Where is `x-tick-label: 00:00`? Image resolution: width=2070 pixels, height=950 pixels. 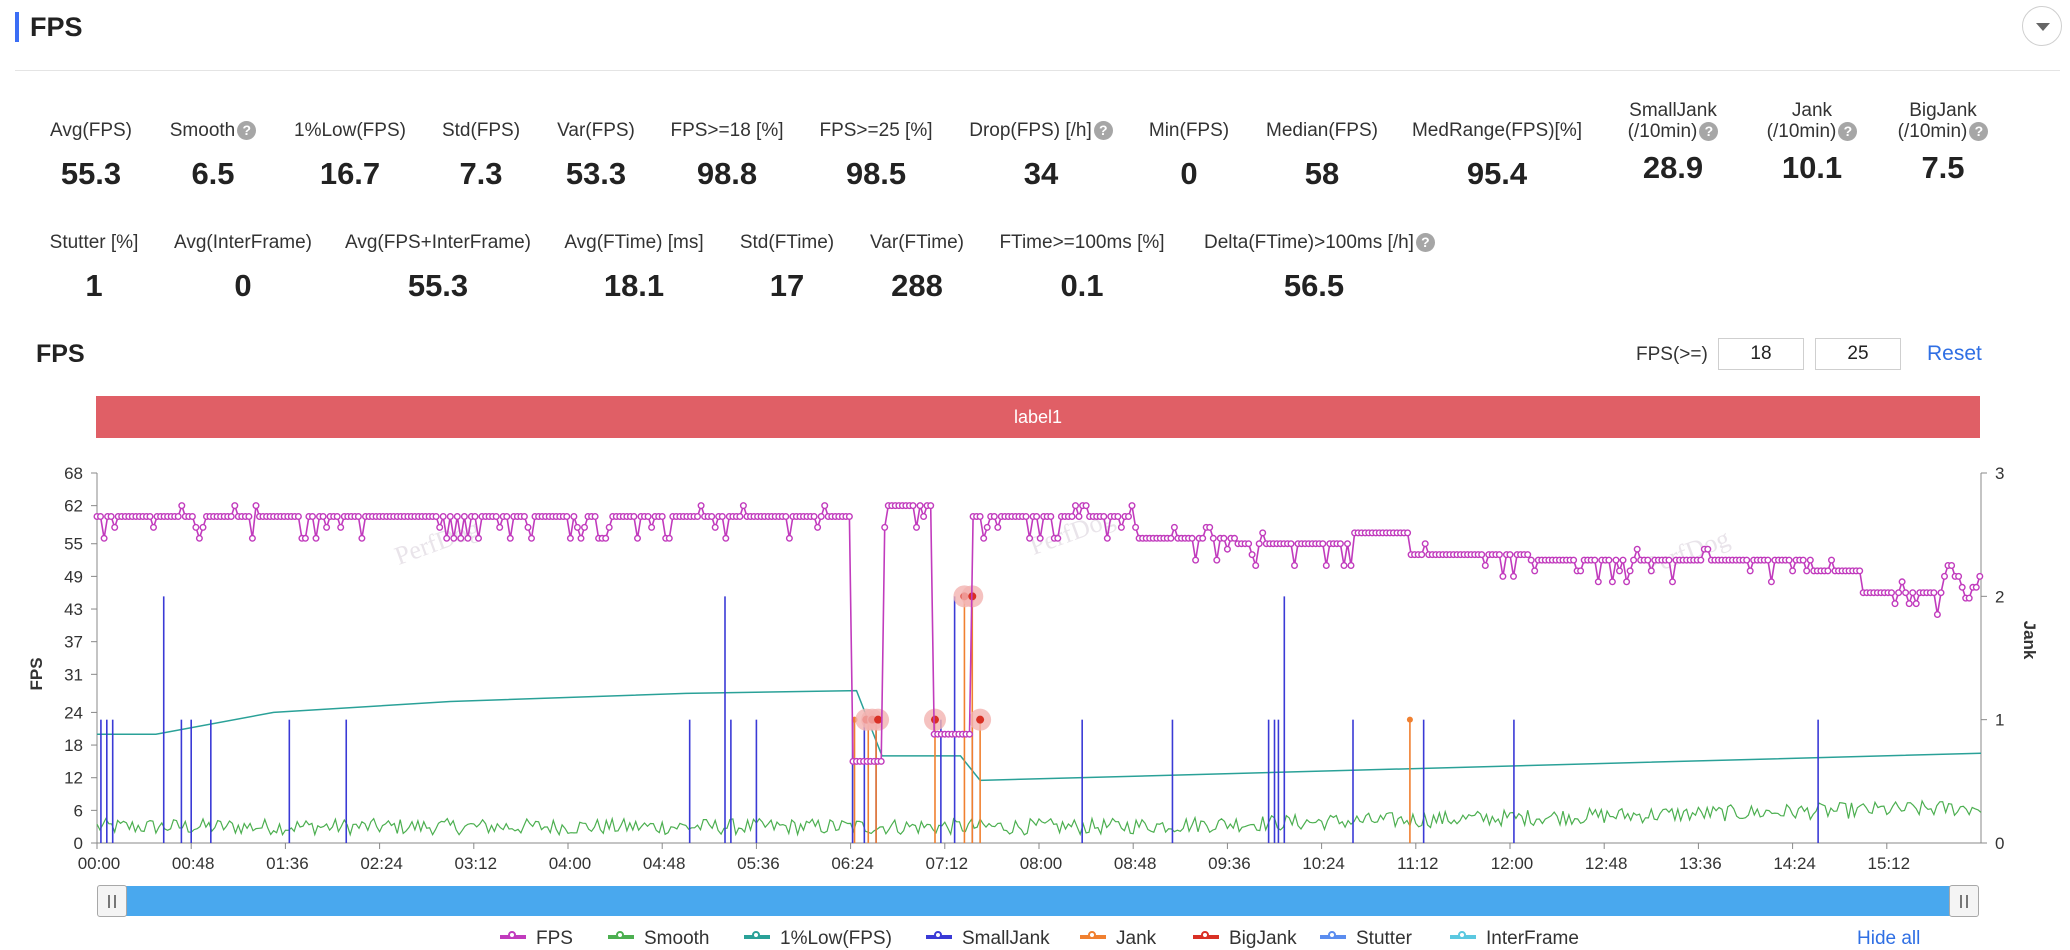 x-tick-label: 00:00 is located at coordinates (99, 863).